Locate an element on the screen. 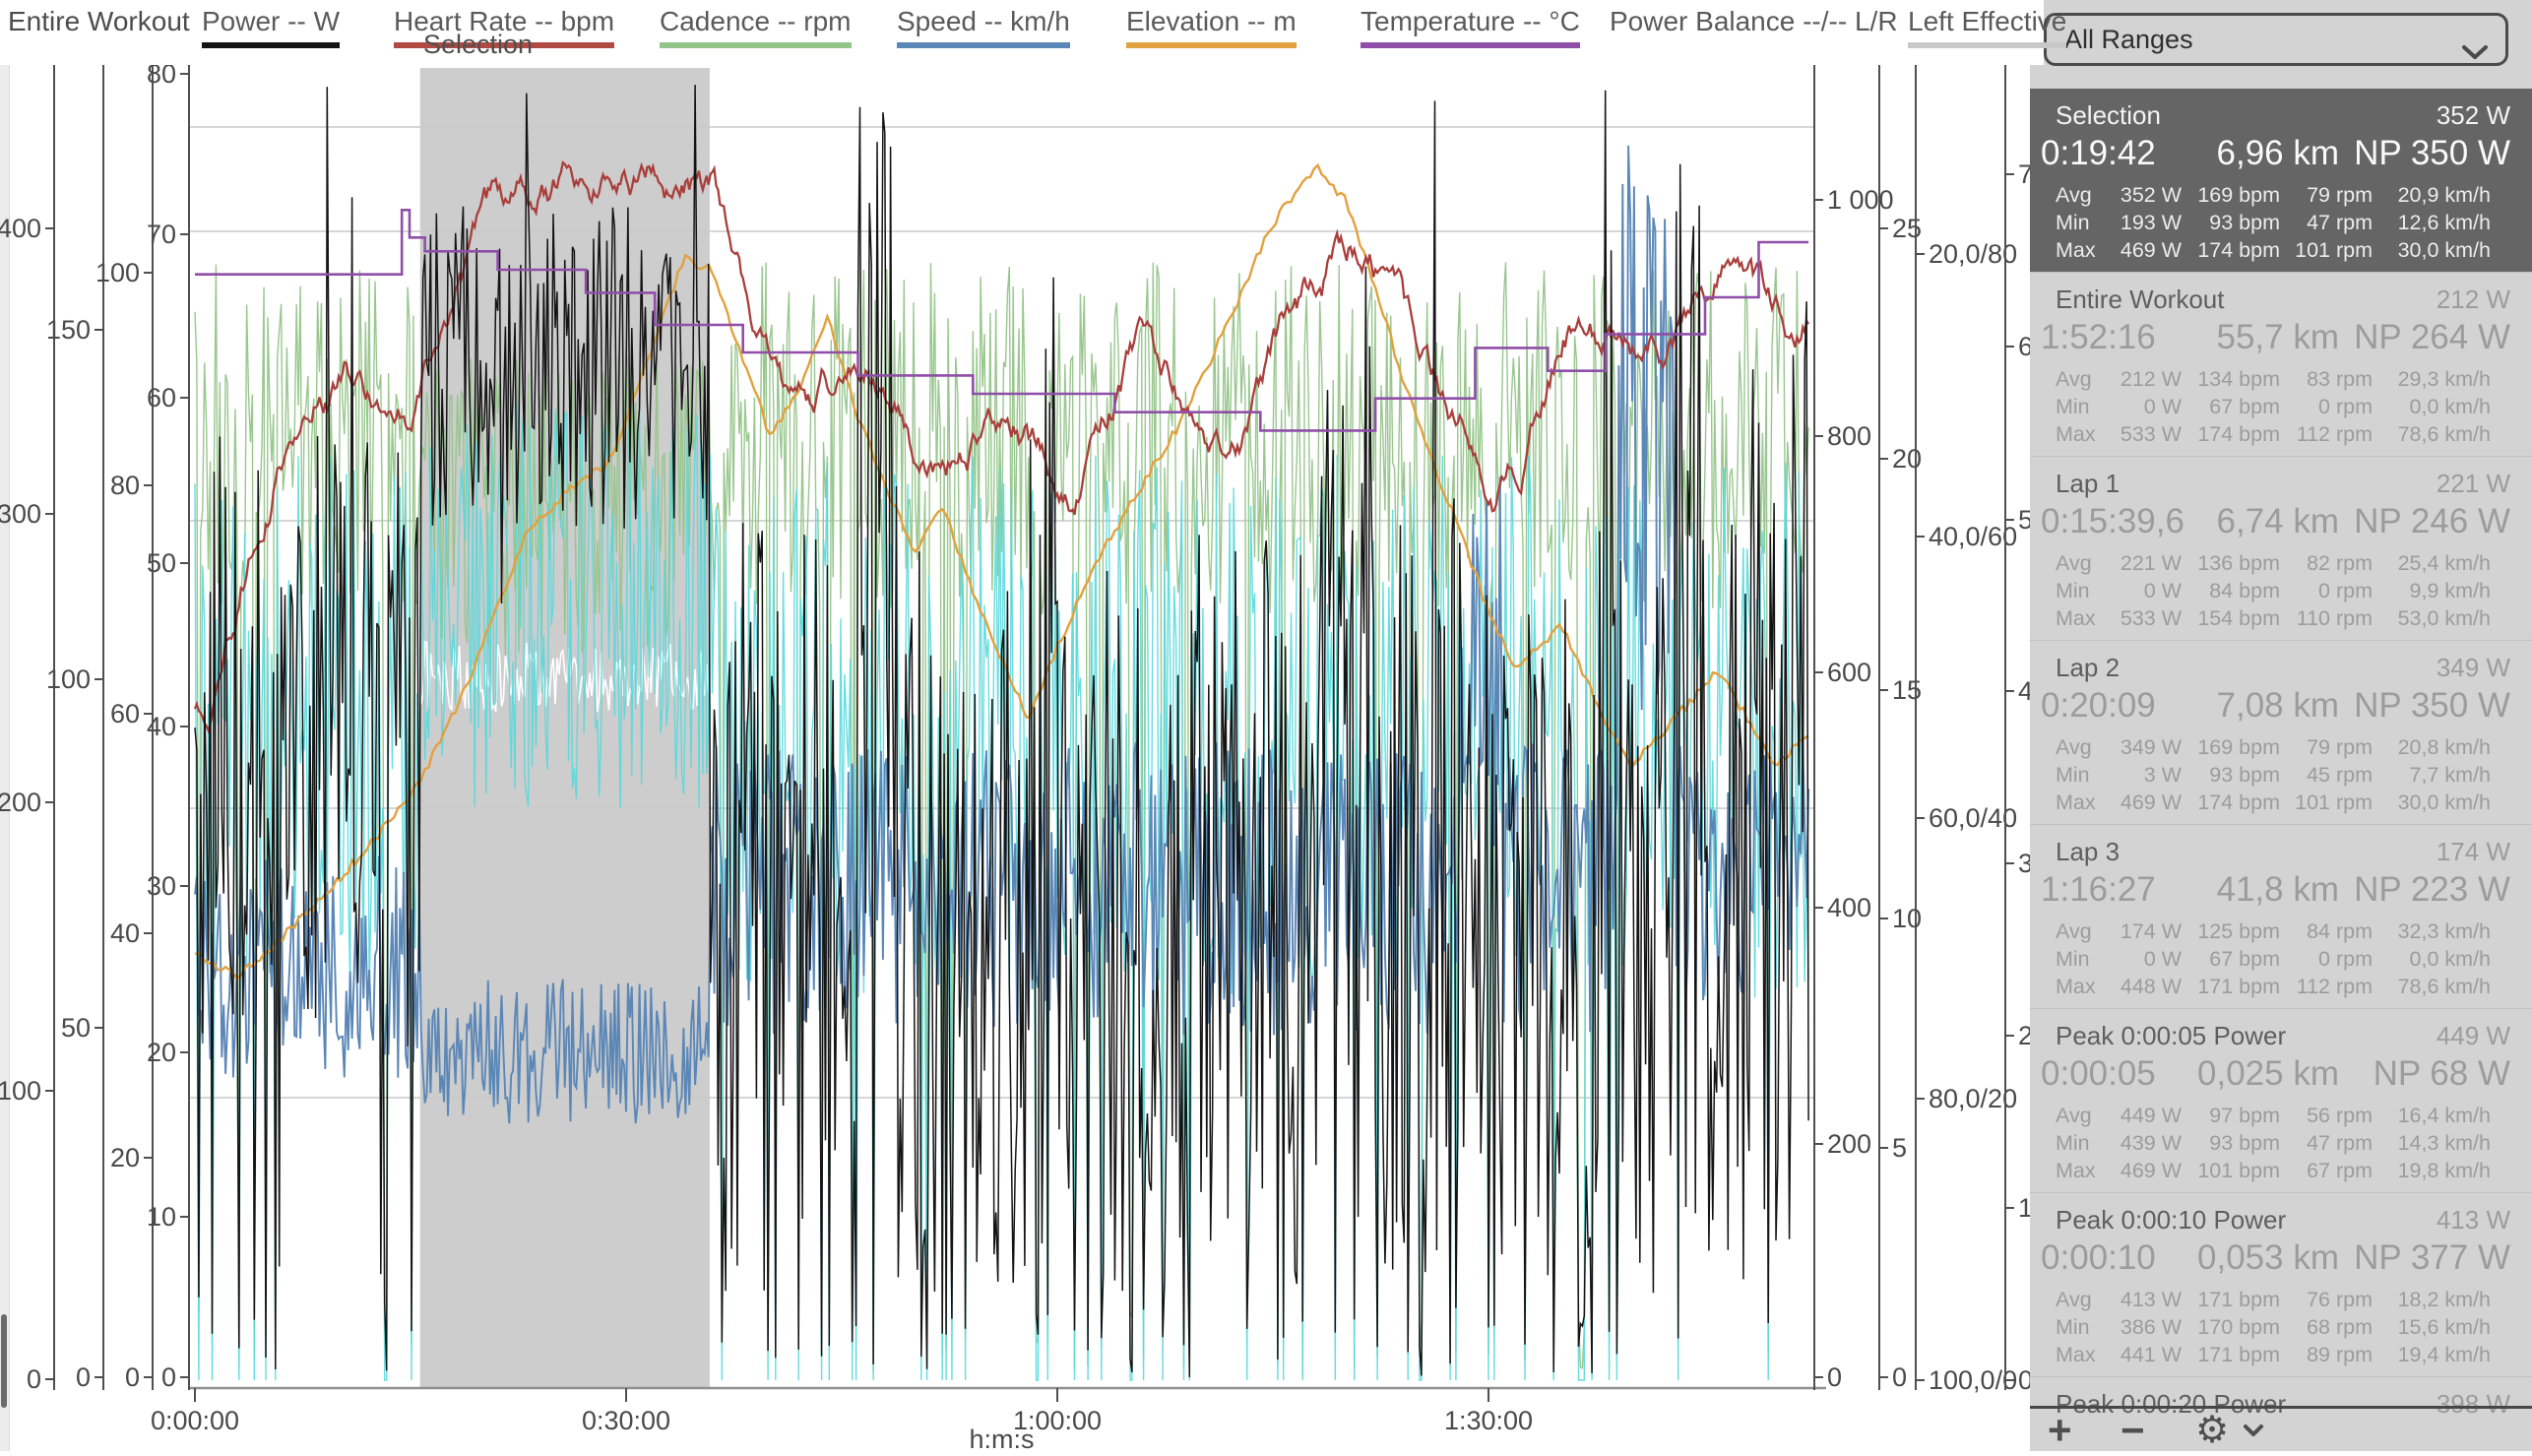 This screenshot has width=2532, height=1456. range-np: NP 68 W is located at coordinates (2441, 1073).